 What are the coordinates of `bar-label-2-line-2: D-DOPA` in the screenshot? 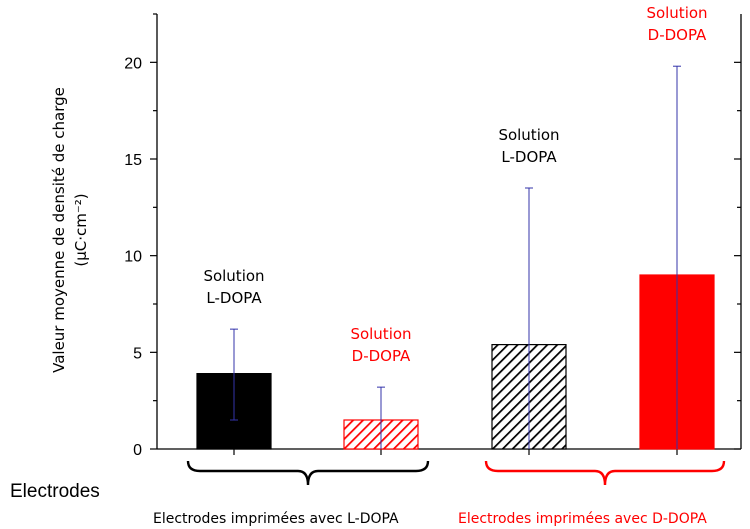 It's located at (381, 356).